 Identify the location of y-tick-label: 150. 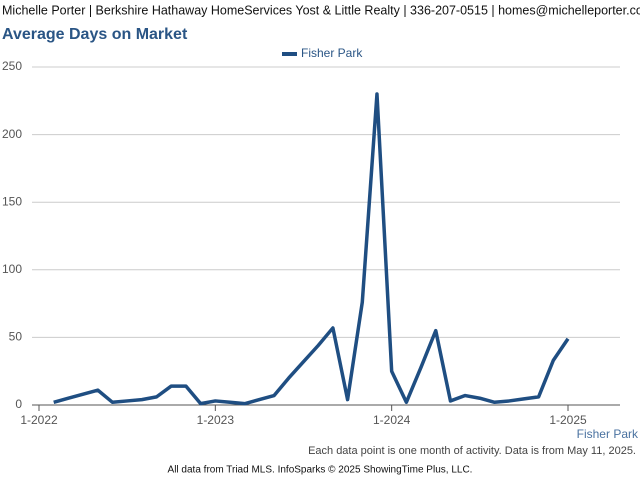
(12, 201).